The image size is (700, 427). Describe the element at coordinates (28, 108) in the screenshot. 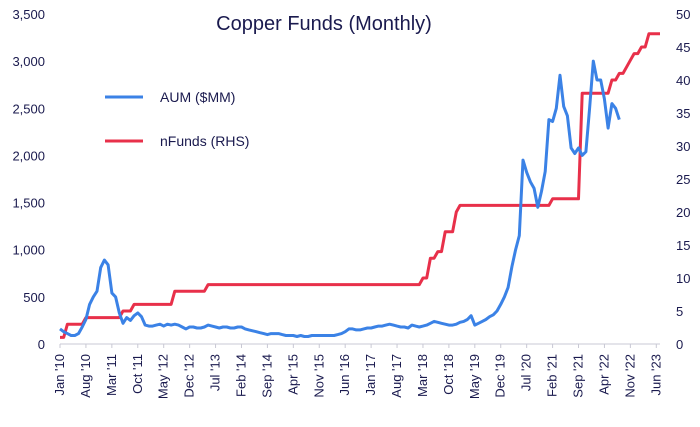

I see `left-tick-label: 2,500` at that location.